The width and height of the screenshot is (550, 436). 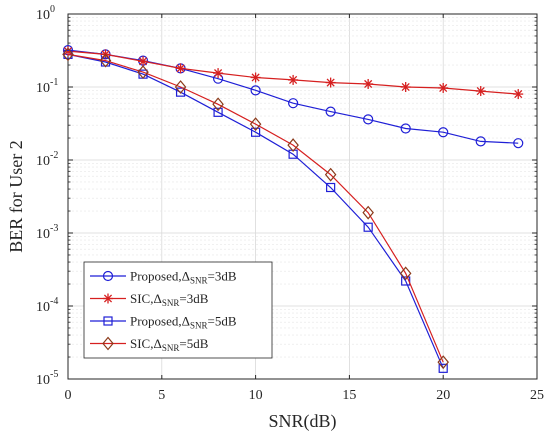 What do you see at coordinates (443, 395) in the screenshot?
I see `x-tick-label: 20` at bounding box center [443, 395].